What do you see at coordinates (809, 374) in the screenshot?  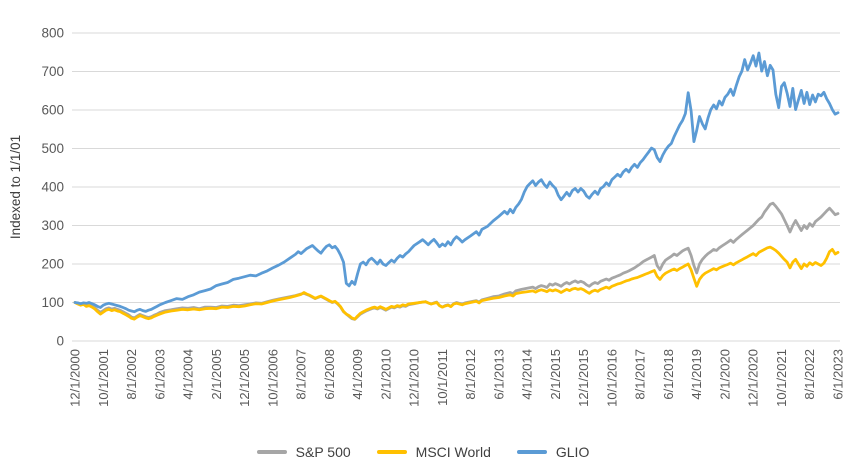 I see `x-tick-label: 8/1/2022` at bounding box center [809, 374].